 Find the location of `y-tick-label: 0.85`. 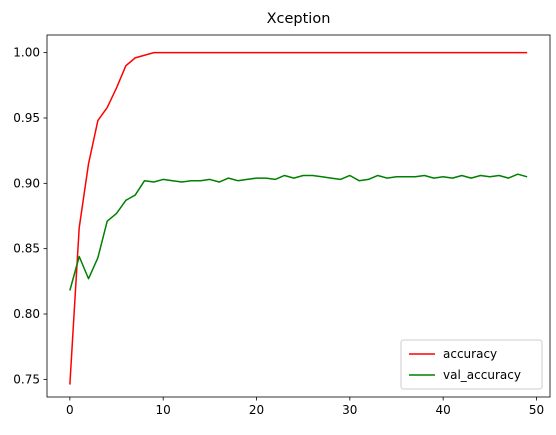

y-tick-label: 0.85 is located at coordinates (26, 249).